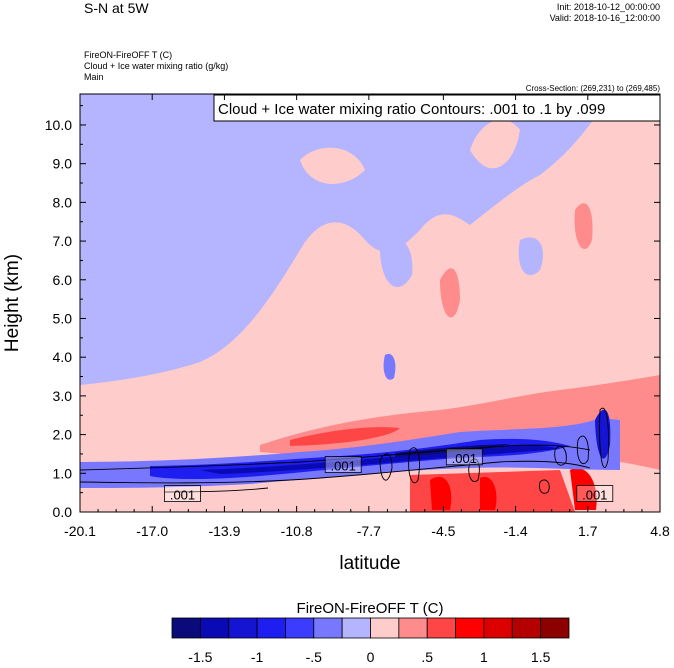 The height and width of the screenshot is (668, 674). What do you see at coordinates (80, 531) in the screenshot?
I see `x-tick-label: -20.1` at bounding box center [80, 531].